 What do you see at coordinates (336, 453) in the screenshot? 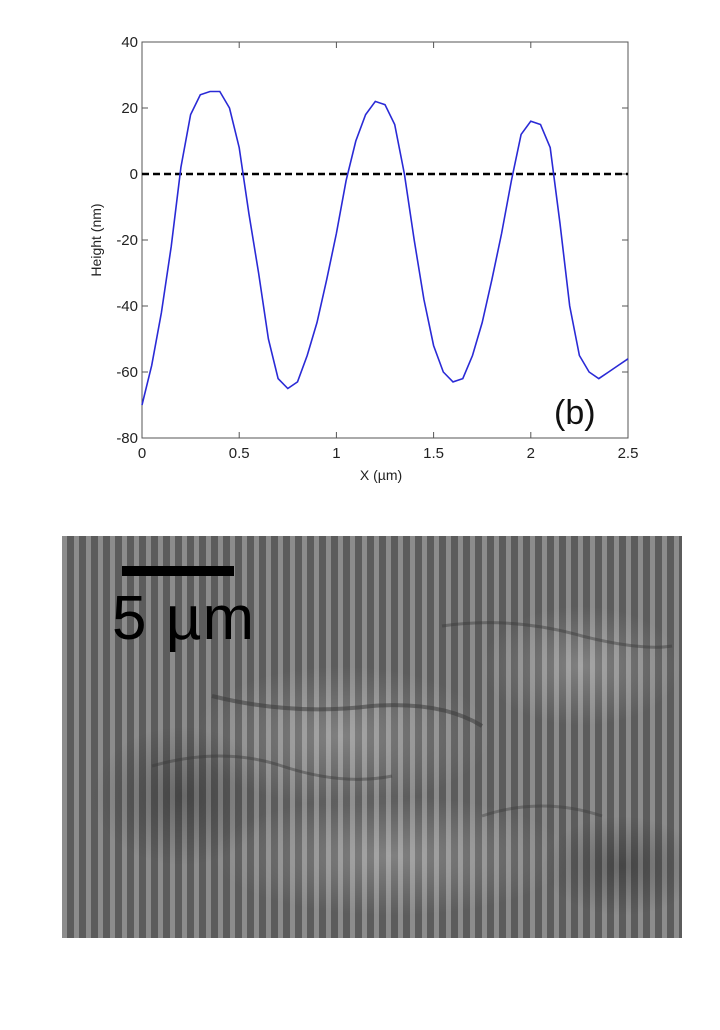
I see `x-tick-label: 1` at bounding box center [336, 453].